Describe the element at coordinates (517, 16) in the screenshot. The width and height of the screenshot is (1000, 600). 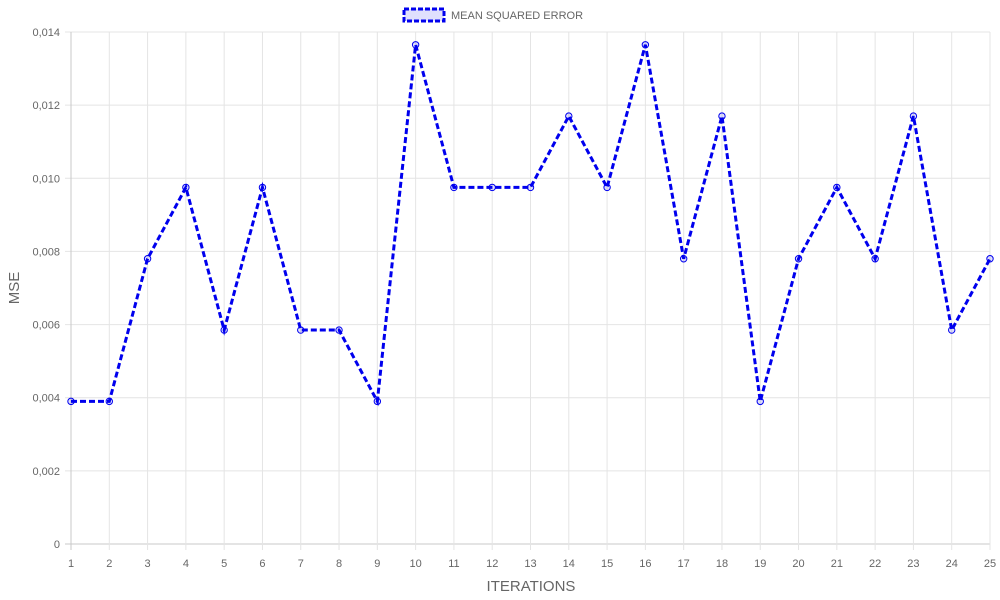
I see `legend-label: MEAN SQUARED ERROR` at that location.